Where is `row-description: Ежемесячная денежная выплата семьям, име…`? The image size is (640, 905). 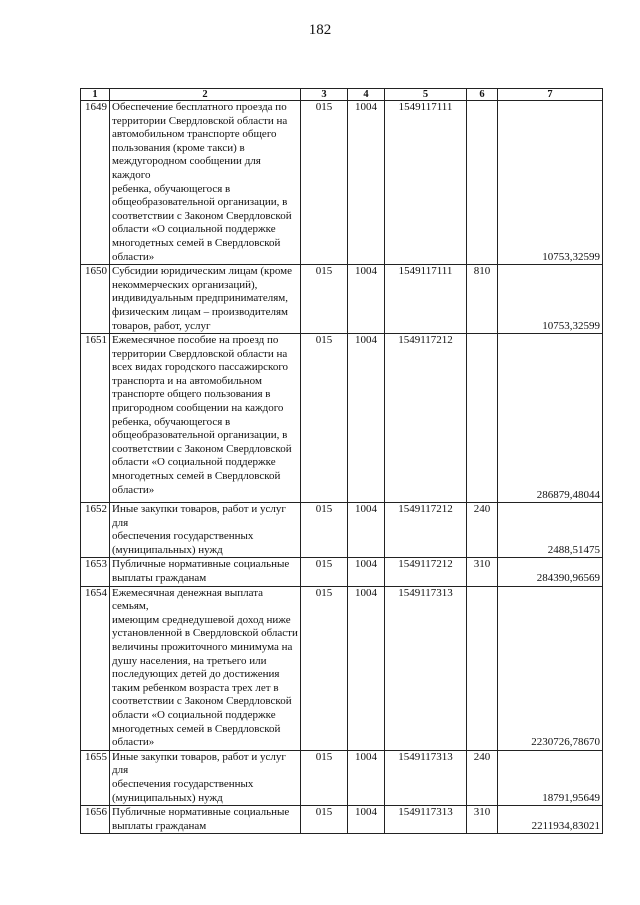
row-description: Ежемесячная денежная выплата семьям, име… is located at coordinates (205, 668).